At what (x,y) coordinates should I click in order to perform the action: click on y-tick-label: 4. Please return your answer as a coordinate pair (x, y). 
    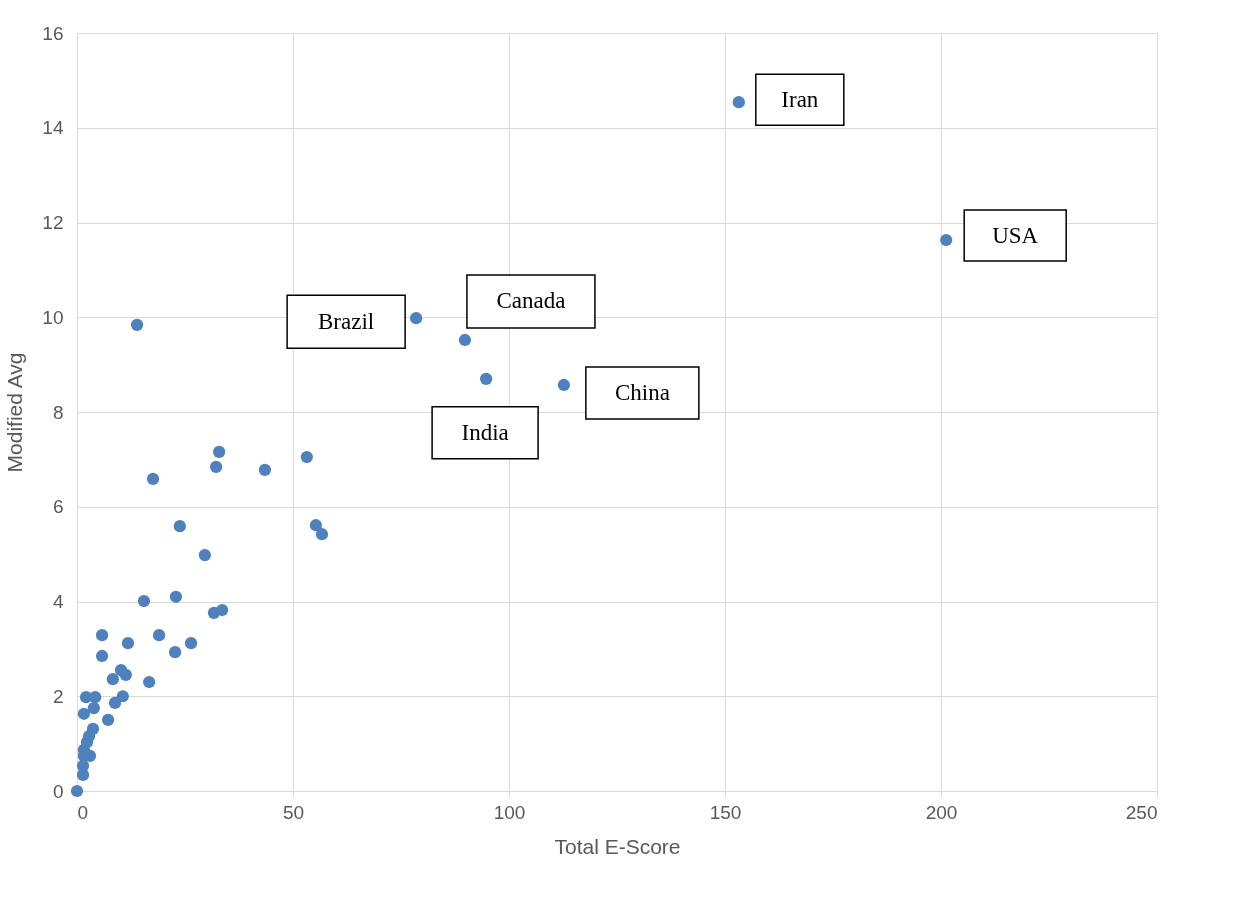
    Looking at the image, I should click on (58, 601).